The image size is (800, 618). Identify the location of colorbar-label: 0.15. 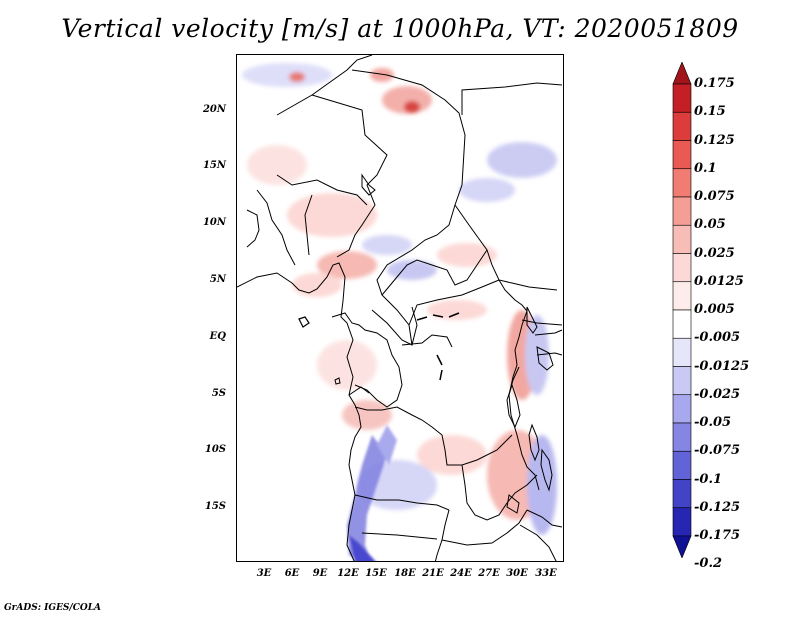
(710, 112).